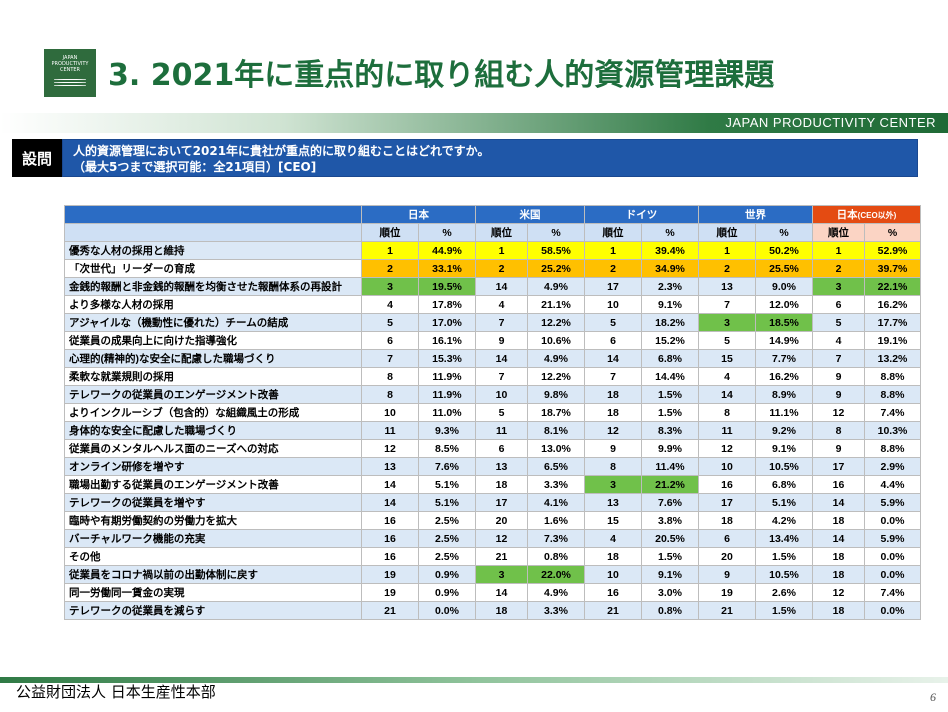  I want to click on header-item-blank, so click(213, 214).